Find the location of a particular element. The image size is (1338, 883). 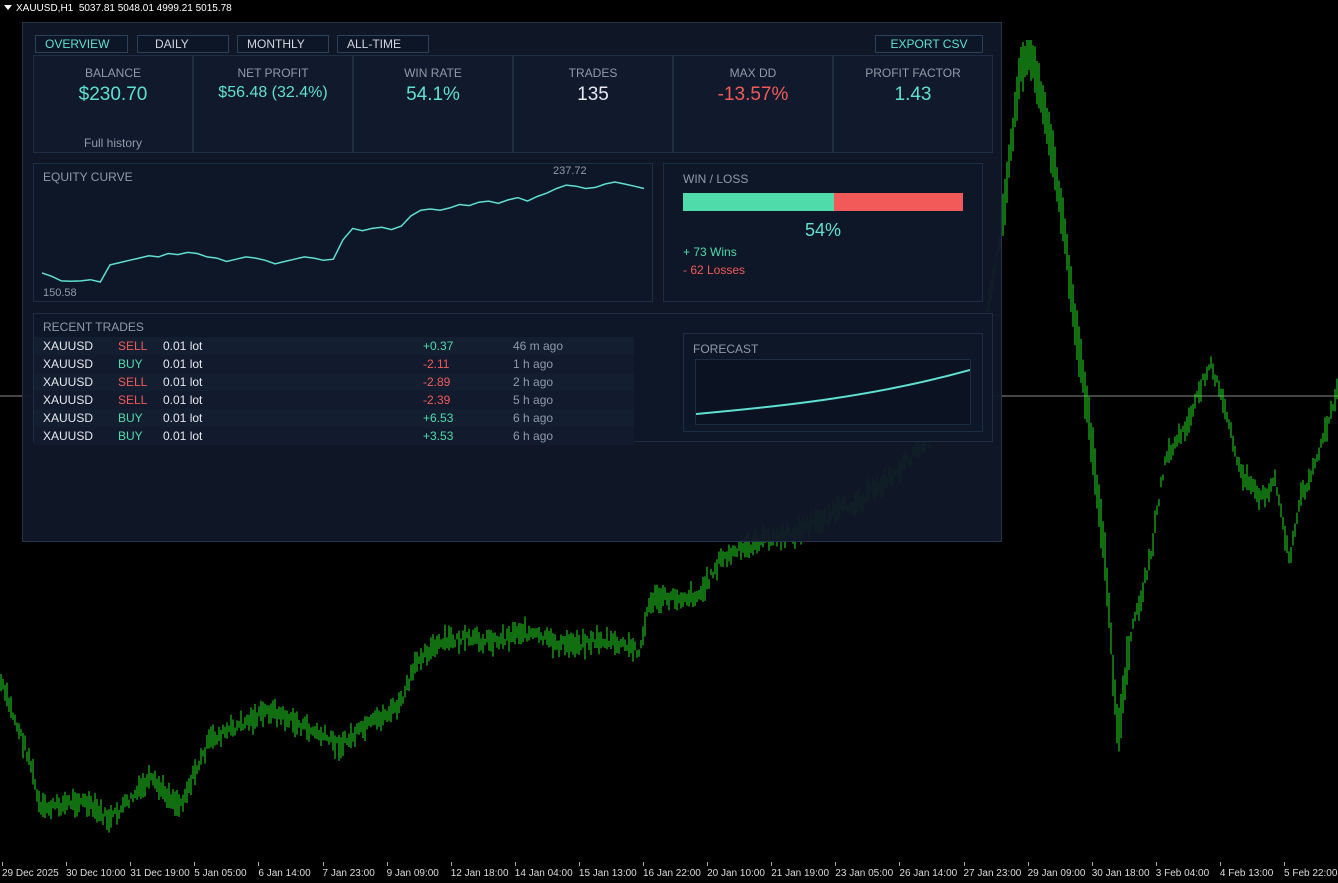

table-row: XAUUSD SELL 0.01 lot +0.37 46 m ago is located at coordinates (334, 346).